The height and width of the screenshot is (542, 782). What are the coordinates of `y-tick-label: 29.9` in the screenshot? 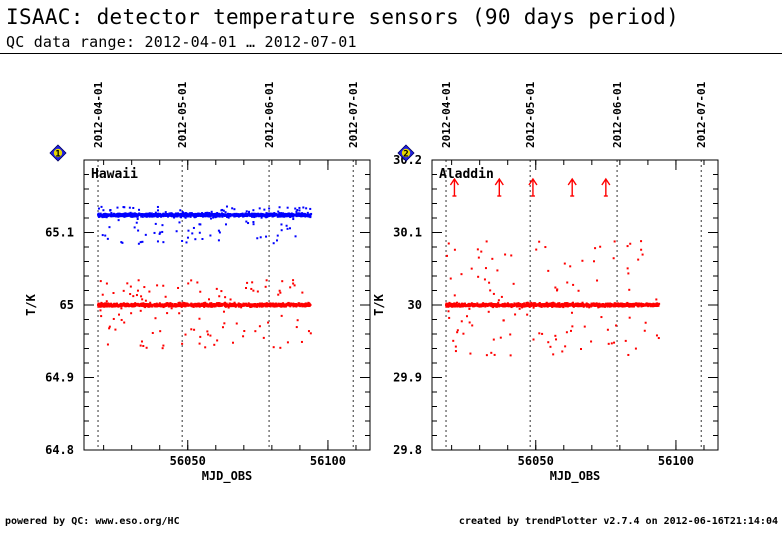 It's located at (407, 378).